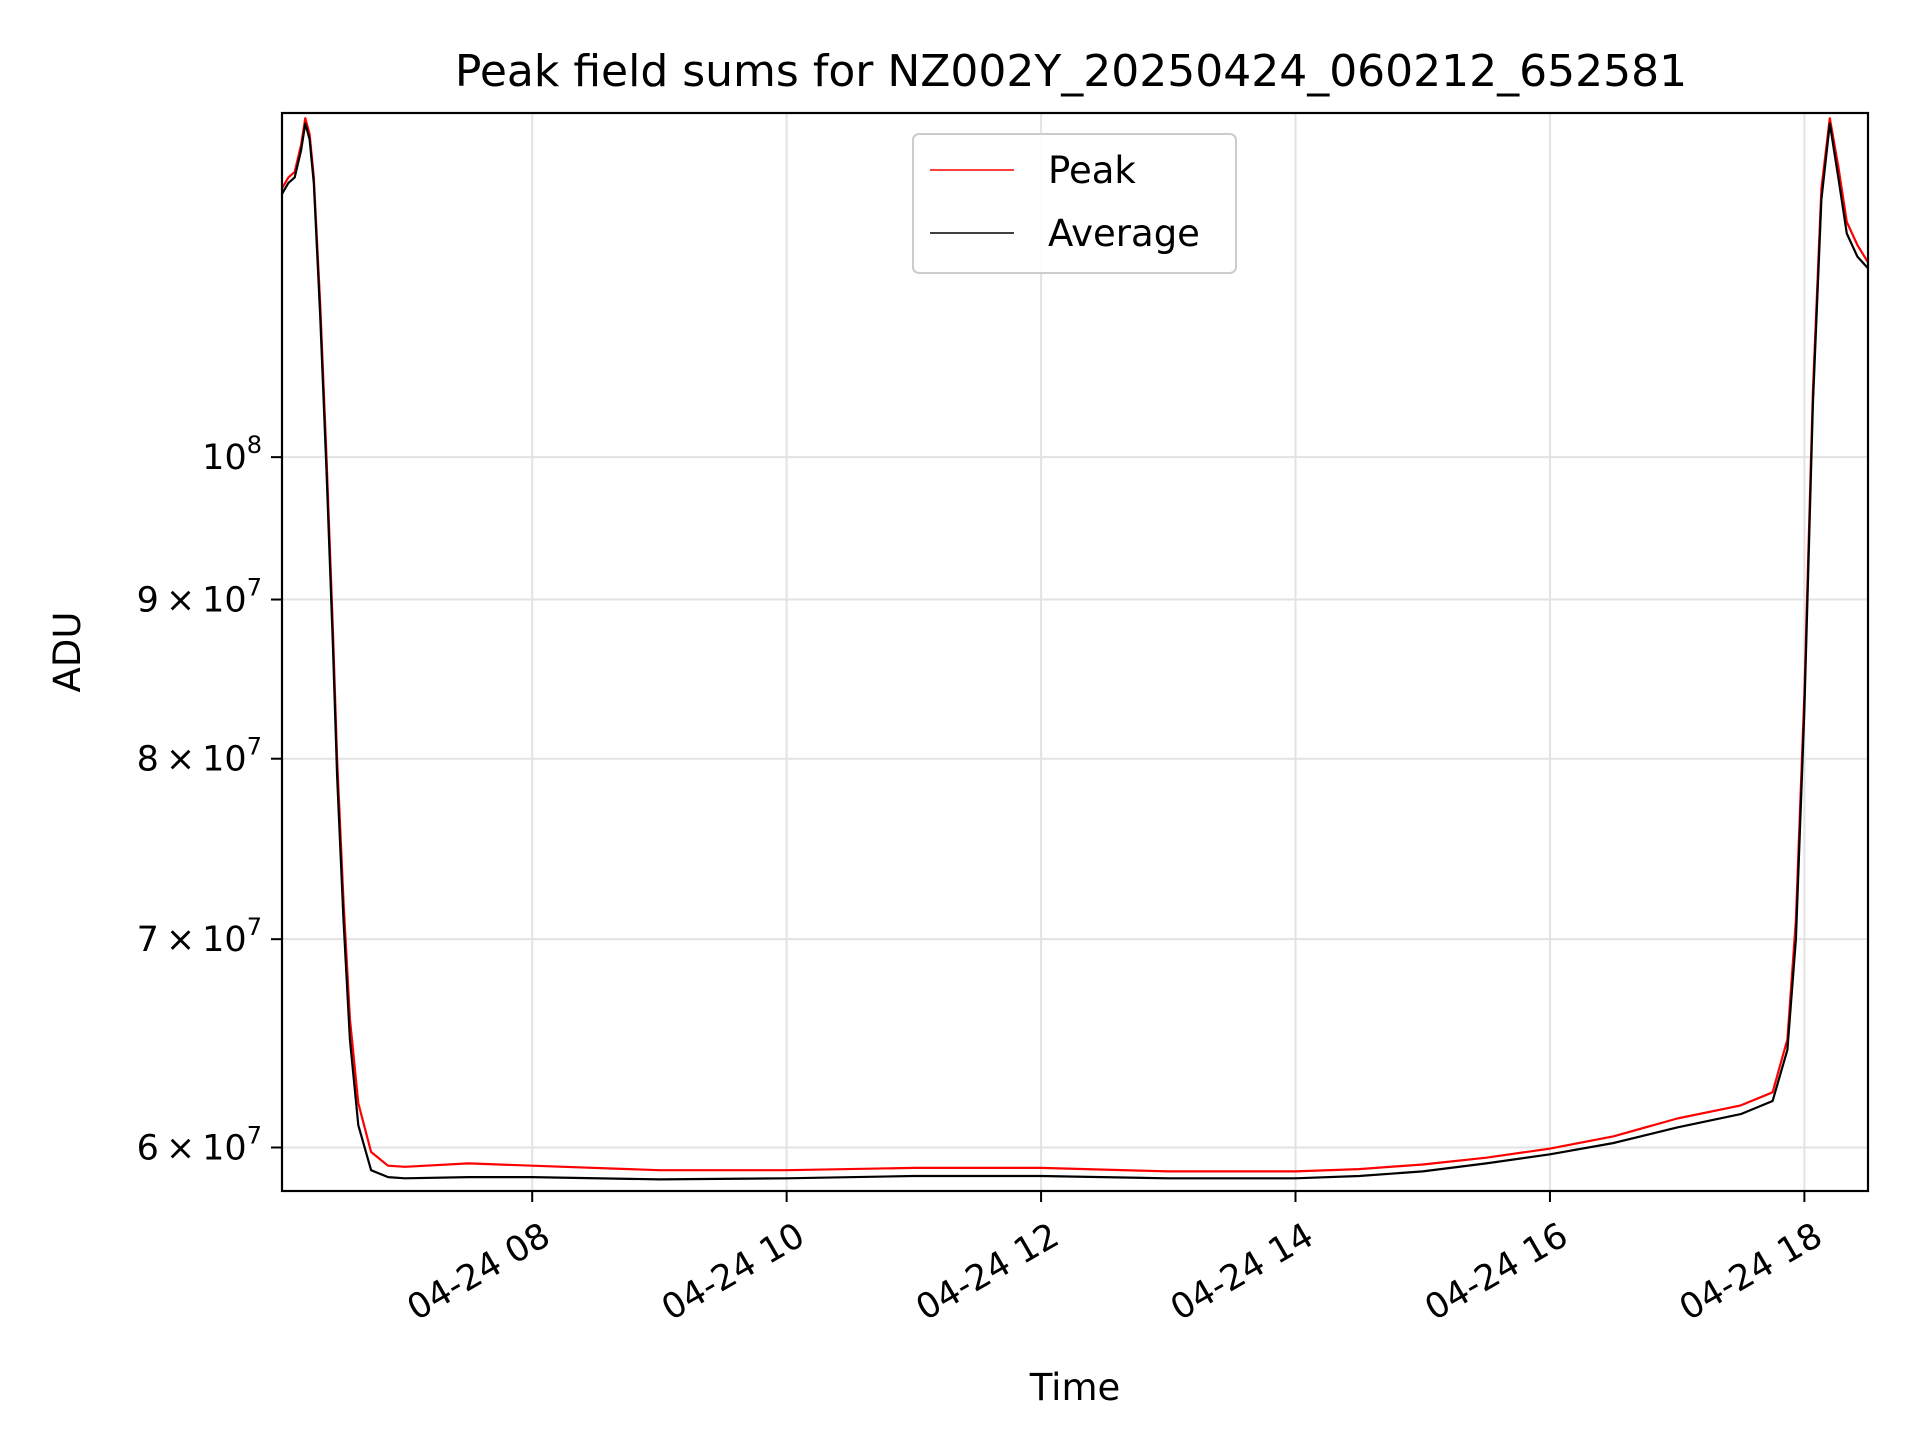  What do you see at coordinates (199, 936) in the screenshot?
I see `y-tick-label: 7 × 10⁷` at bounding box center [199, 936].